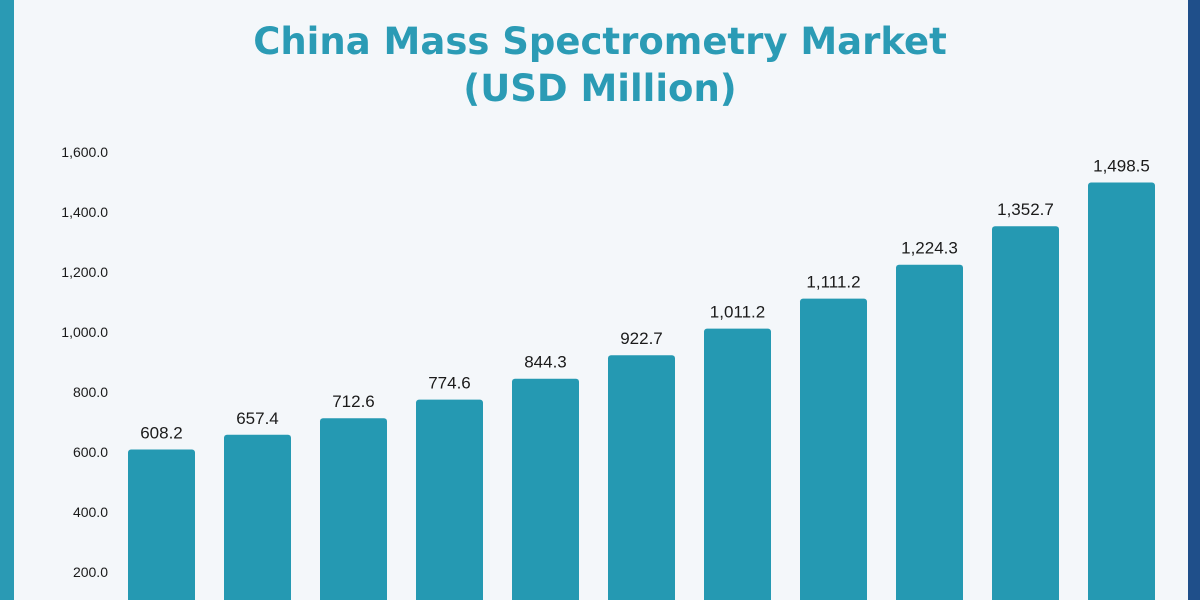 Image resolution: width=1200 pixels, height=600 pixels. I want to click on chart-title: China Mass Spectrometry Market, so click(600, 41).